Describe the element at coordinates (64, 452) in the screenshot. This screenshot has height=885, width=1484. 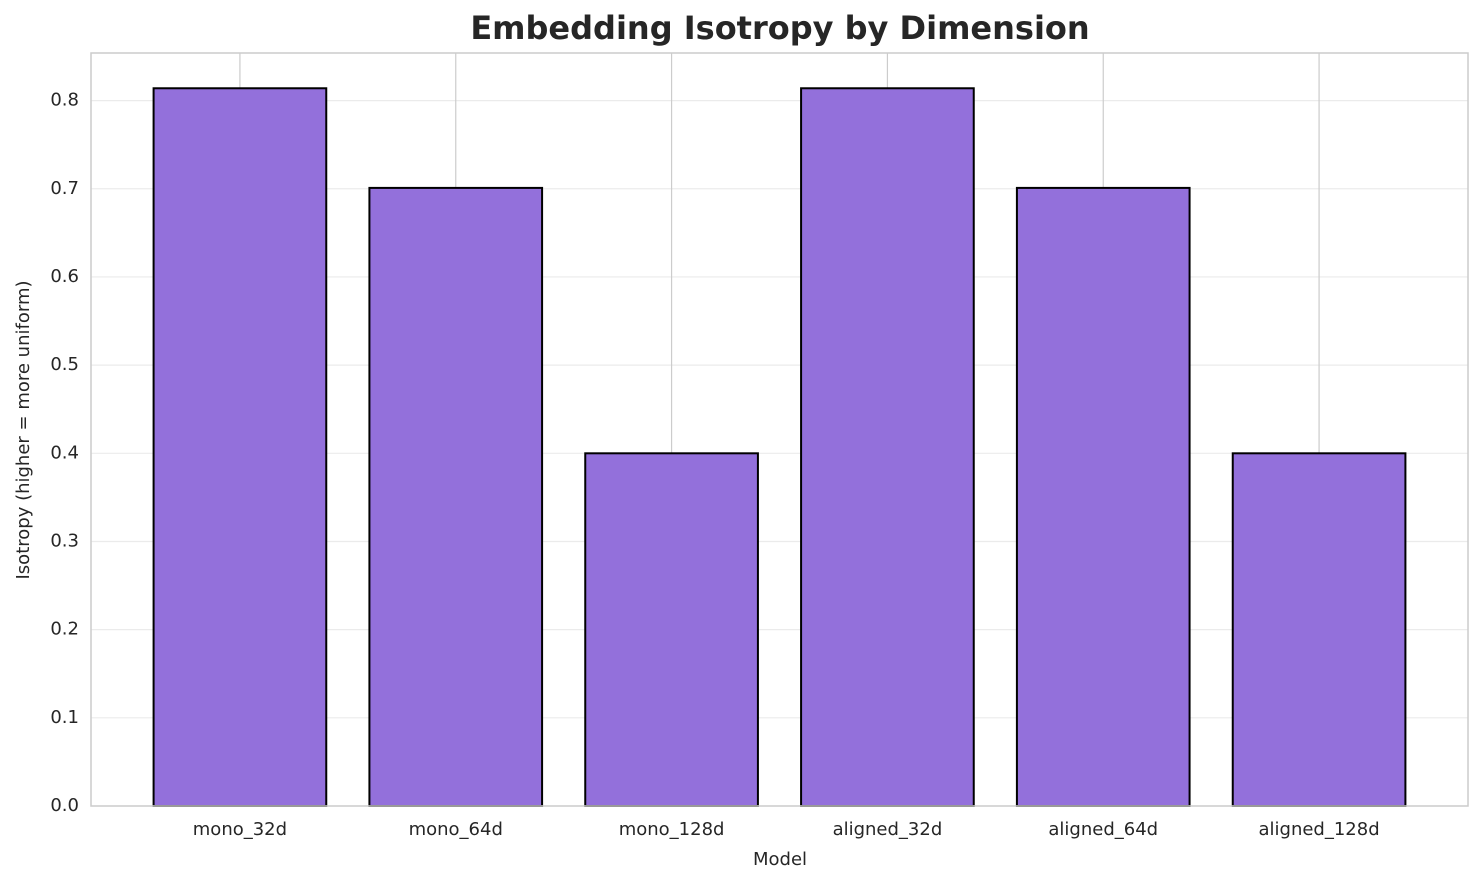
I see `y-tick-label: 0.4` at that location.